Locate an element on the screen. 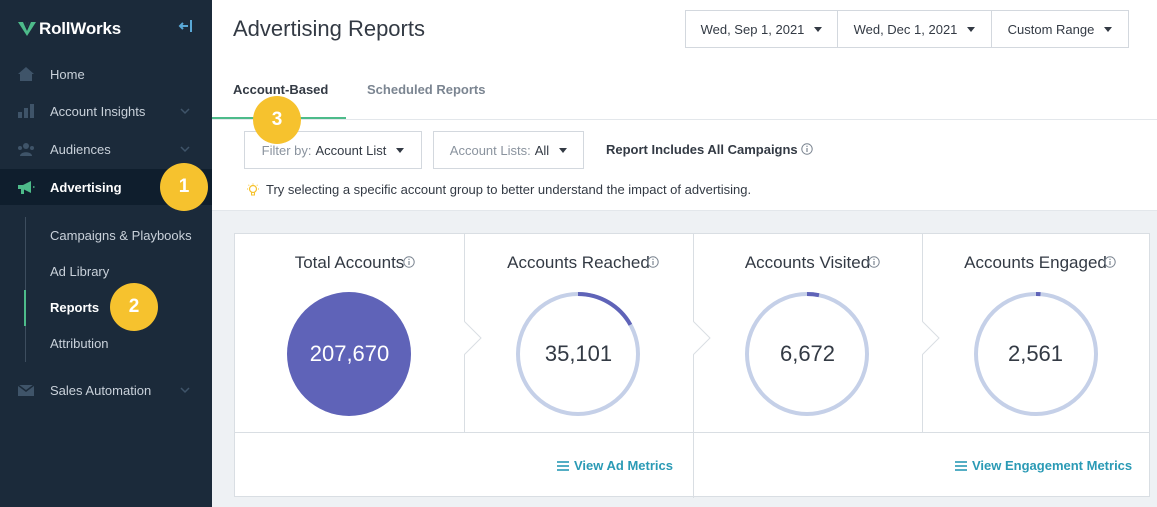 This screenshot has height=507, width=1157. sidebar-item-audiences: Audiences is located at coordinates (106, 149).